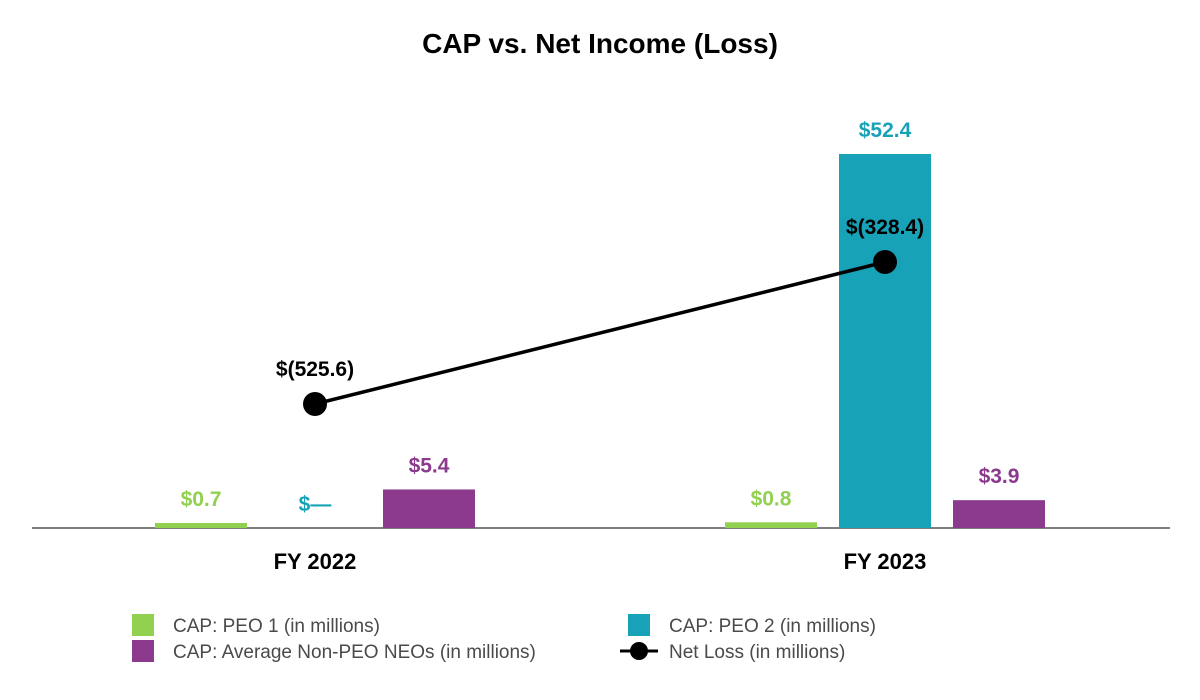 This screenshot has width=1200, height=700. I want to click on legend-label: CAP: PEO 1 (in millions), so click(276, 626).